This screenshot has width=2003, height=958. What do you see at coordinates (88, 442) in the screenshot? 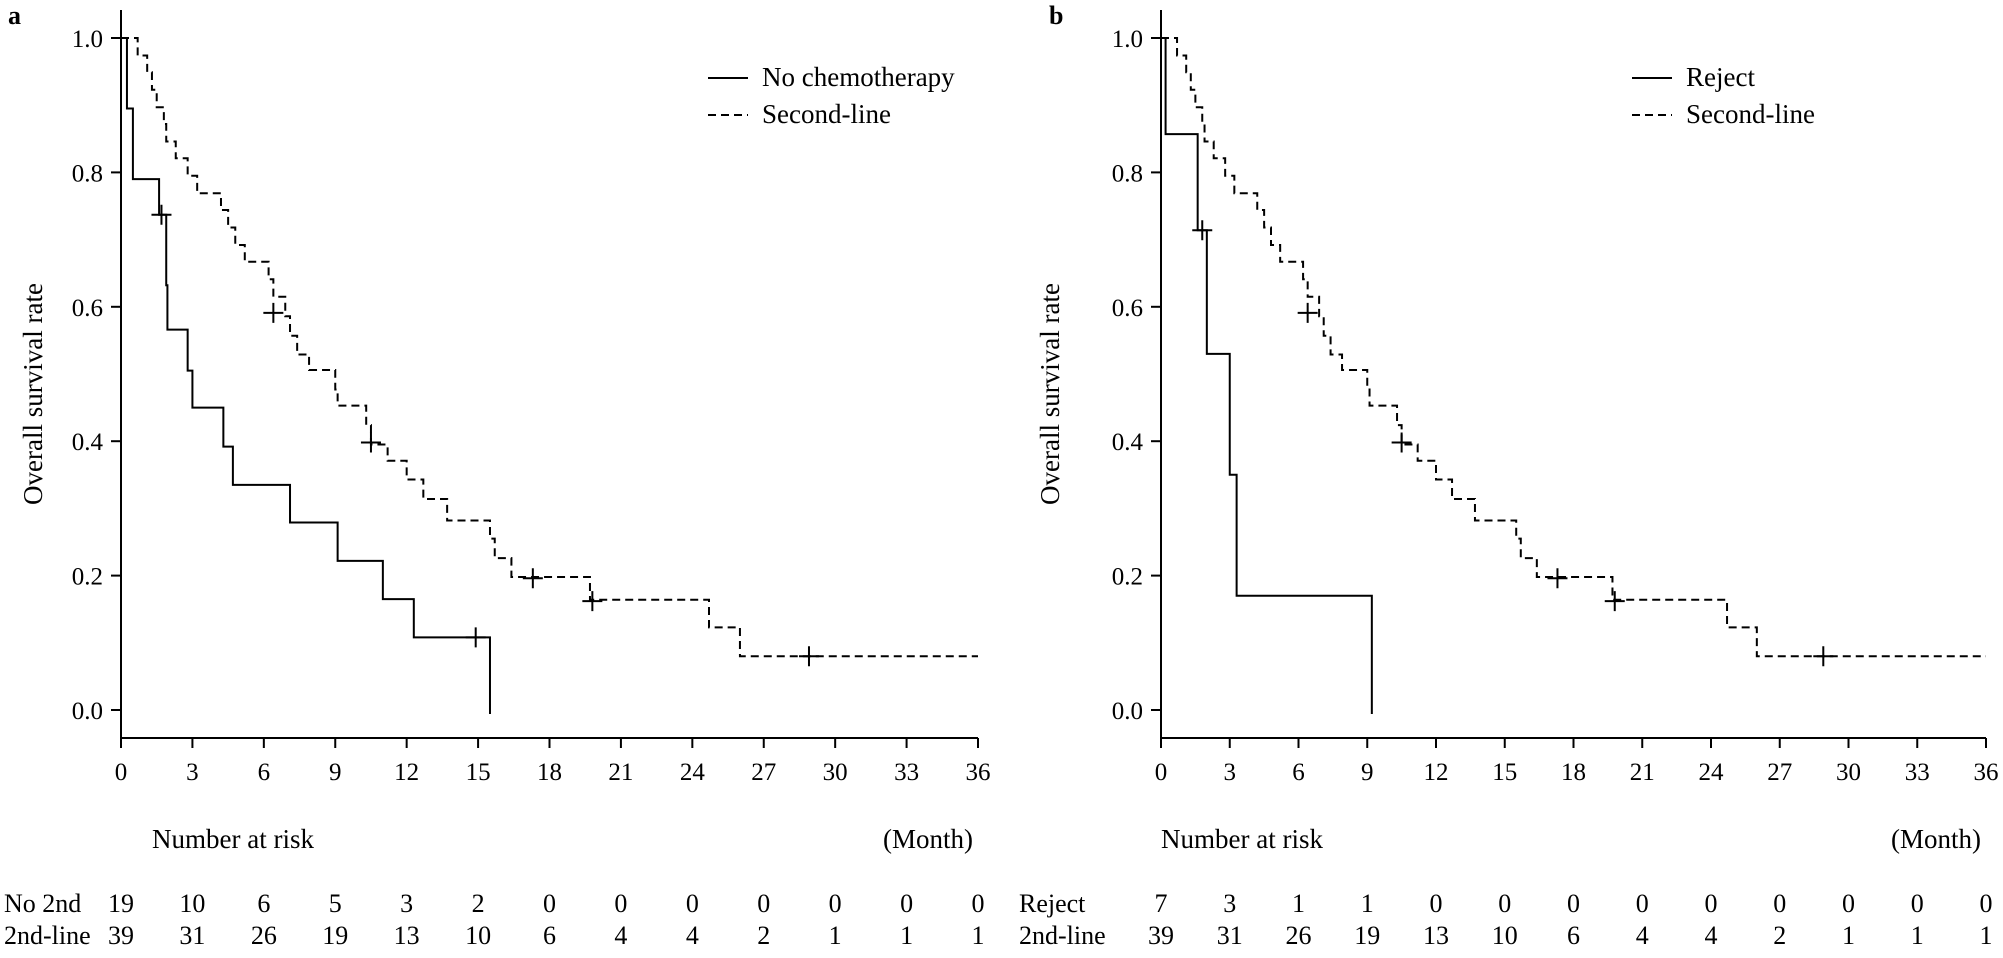
I see `y-tick-label: 0.4` at bounding box center [88, 442].